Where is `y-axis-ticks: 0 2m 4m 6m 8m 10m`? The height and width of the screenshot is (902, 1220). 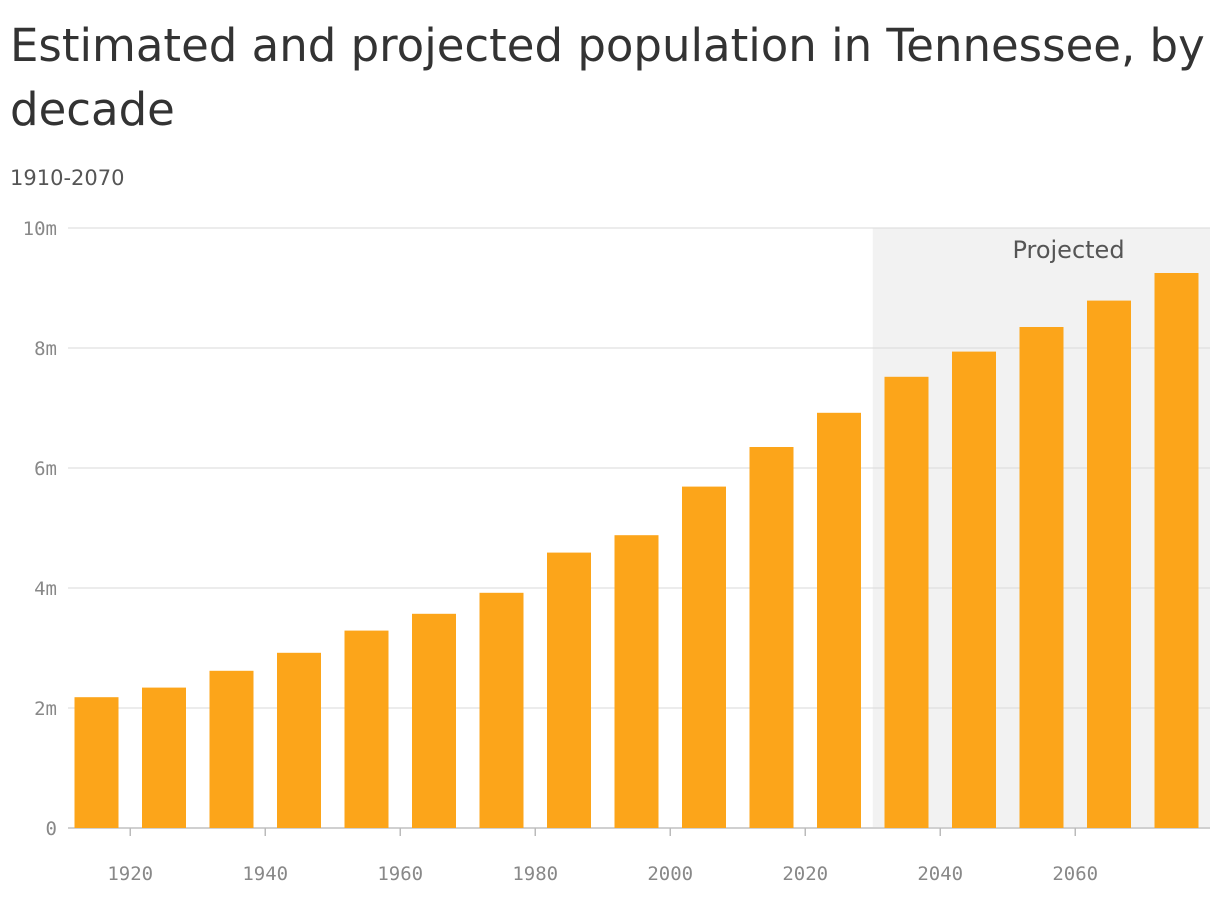 y-axis-ticks: 0 2m 4m 6m 8m 10m is located at coordinates (40, 529).